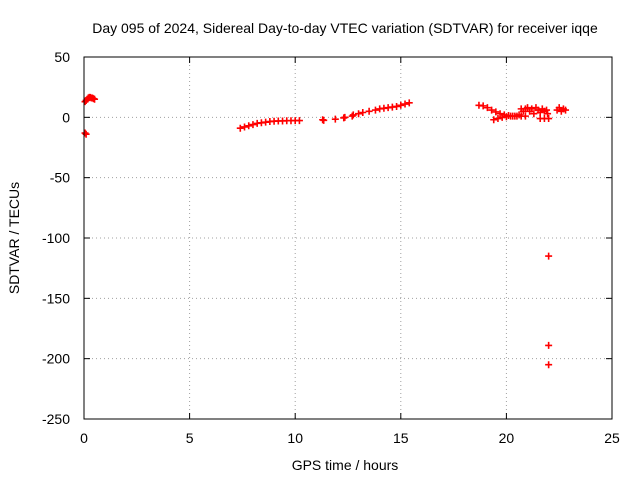 This screenshot has height=480, width=640. Describe the element at coordinates (401, 438) in the screenshot. I see `x-tick-label: 15` at that location.